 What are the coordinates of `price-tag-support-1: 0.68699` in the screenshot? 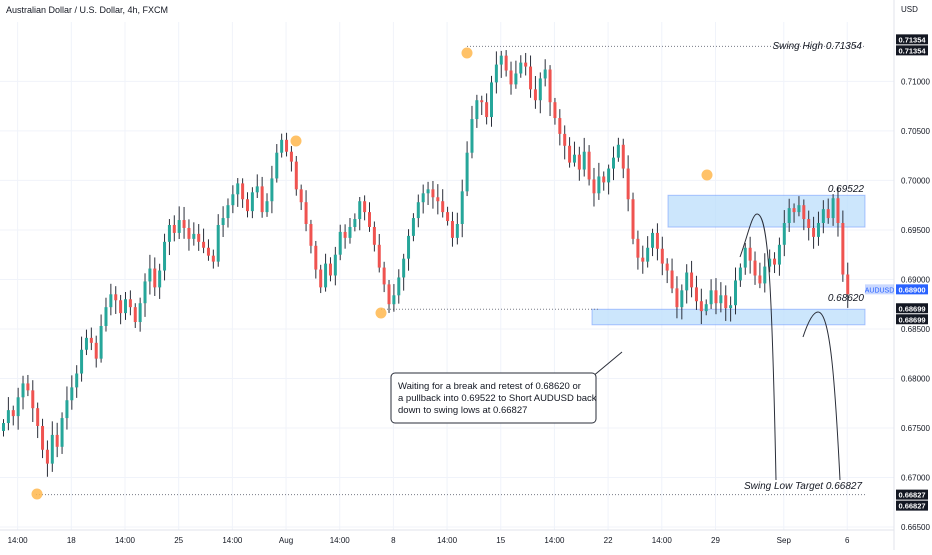 It's located at (912, 308).